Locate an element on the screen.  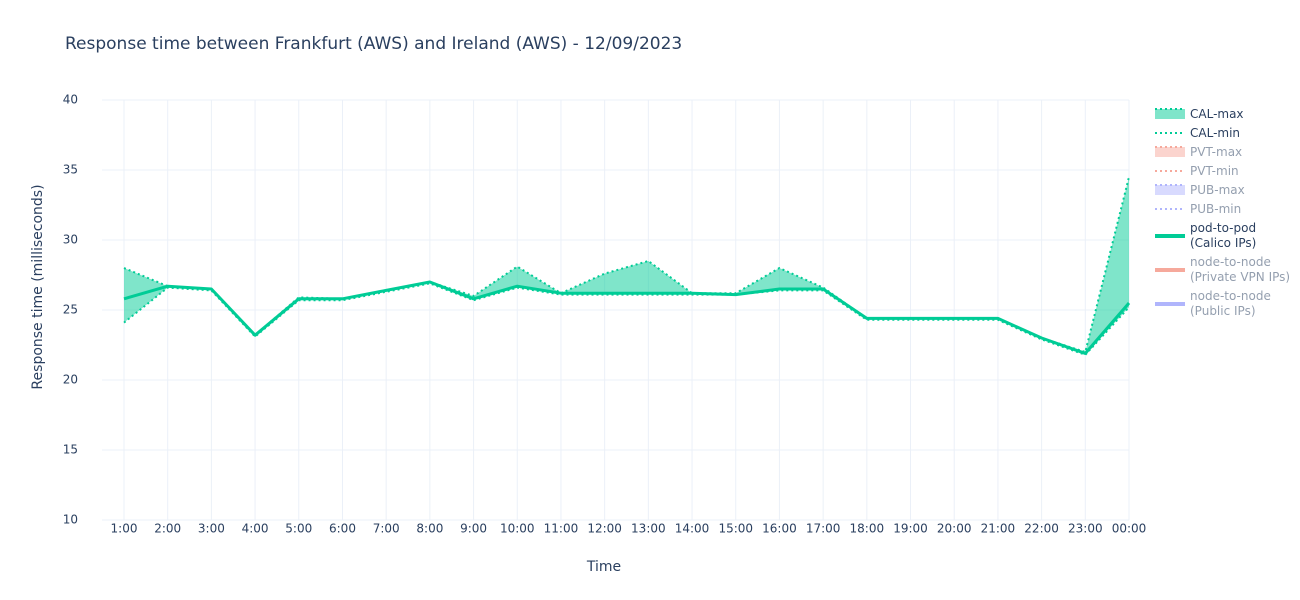
legend-label: PUB-max is located at coordinates (1217, 189).